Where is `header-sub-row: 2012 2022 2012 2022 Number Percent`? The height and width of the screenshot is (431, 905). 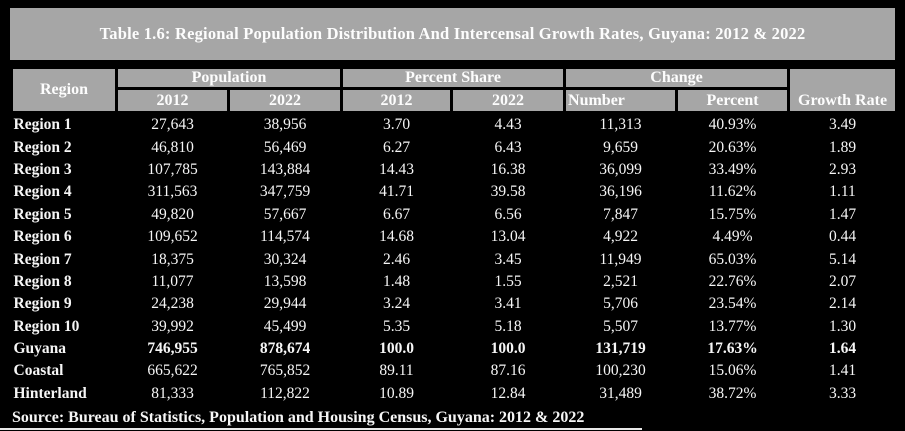 header-sub-row: 2012 2022 2012 2022 Number Percent is located at coordinates (454, 100).